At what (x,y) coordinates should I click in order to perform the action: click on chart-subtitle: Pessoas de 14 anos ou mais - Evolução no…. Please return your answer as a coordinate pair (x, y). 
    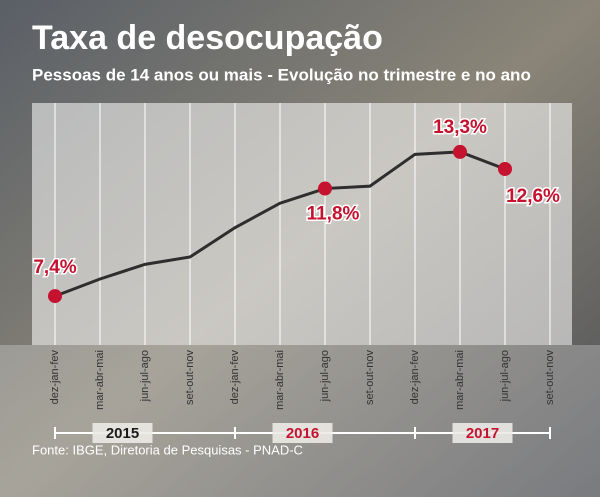
    Looking at the image, I should click on (281, 74).